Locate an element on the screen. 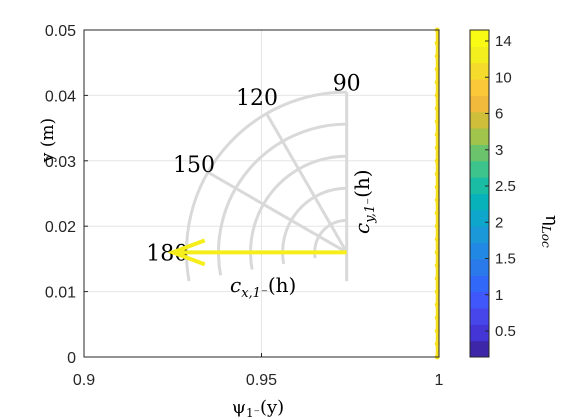 This screenshot has width=565, height=419. colorbar-tick-label: 0.5 is located at coordinates (505, 331).